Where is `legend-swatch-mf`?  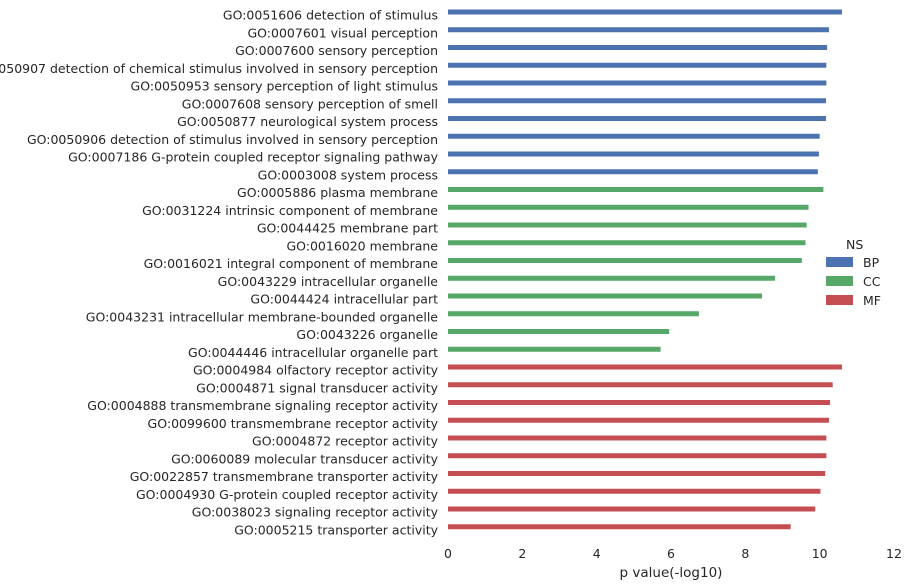 legend-swatch-mf is located at coordinates (839, 300).